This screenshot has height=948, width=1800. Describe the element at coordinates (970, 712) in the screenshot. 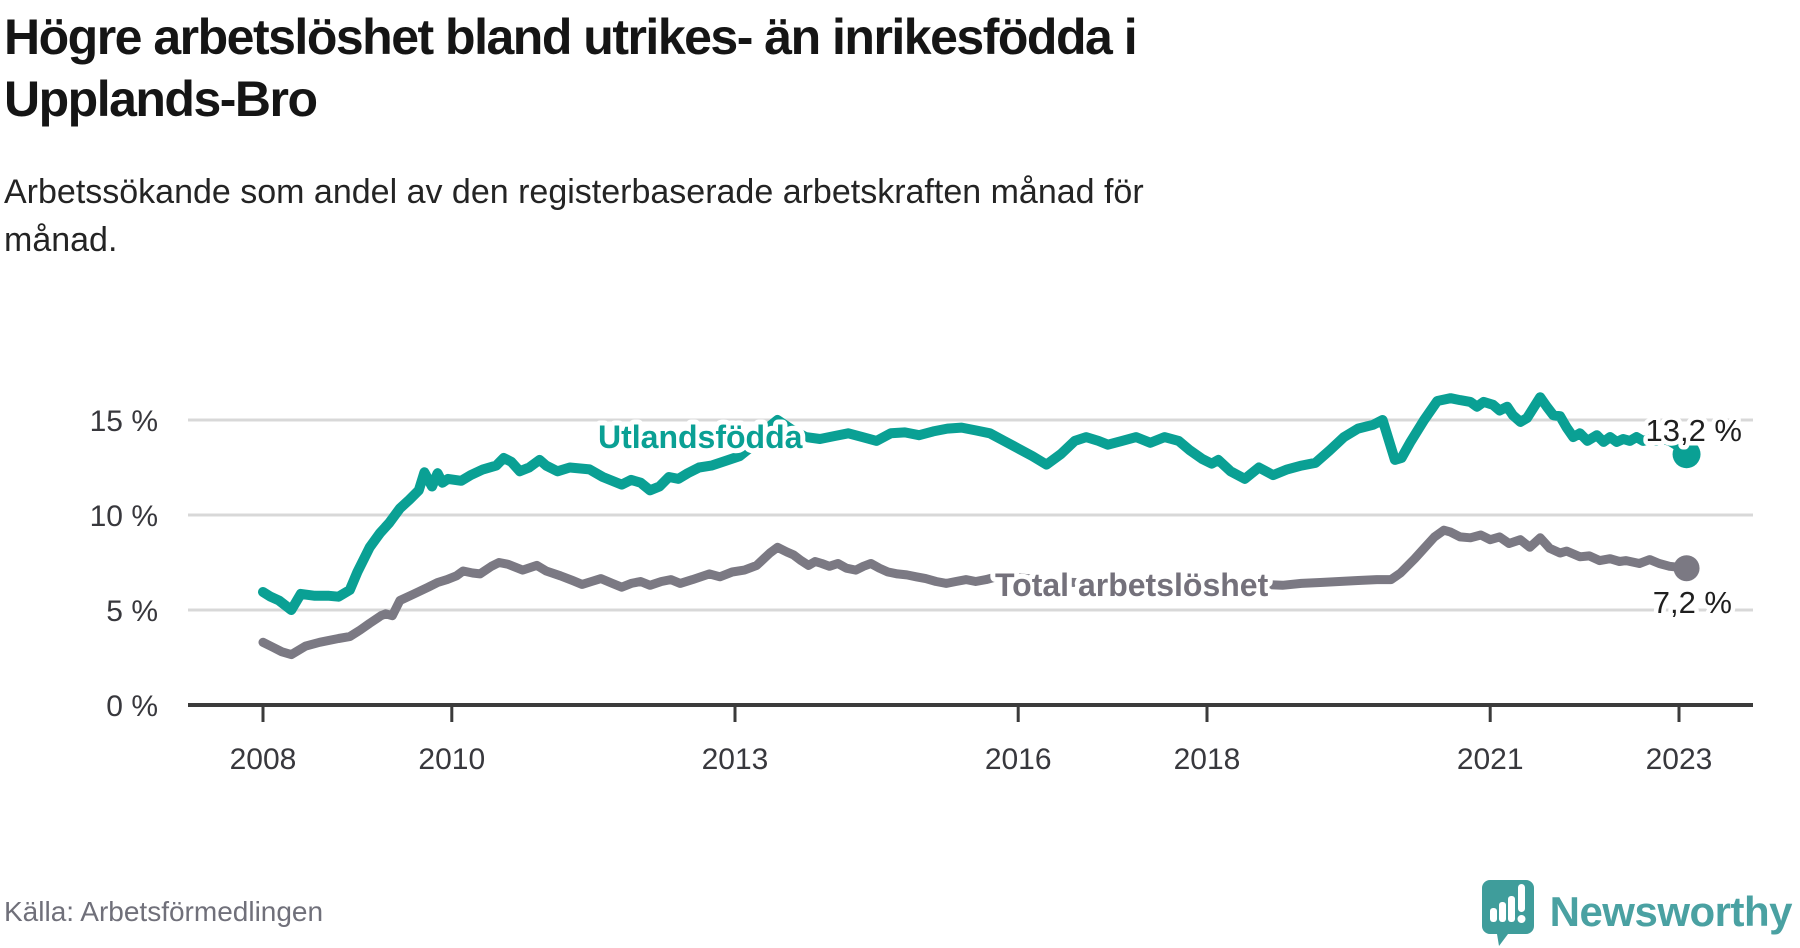

I see `x-axis` at that location.